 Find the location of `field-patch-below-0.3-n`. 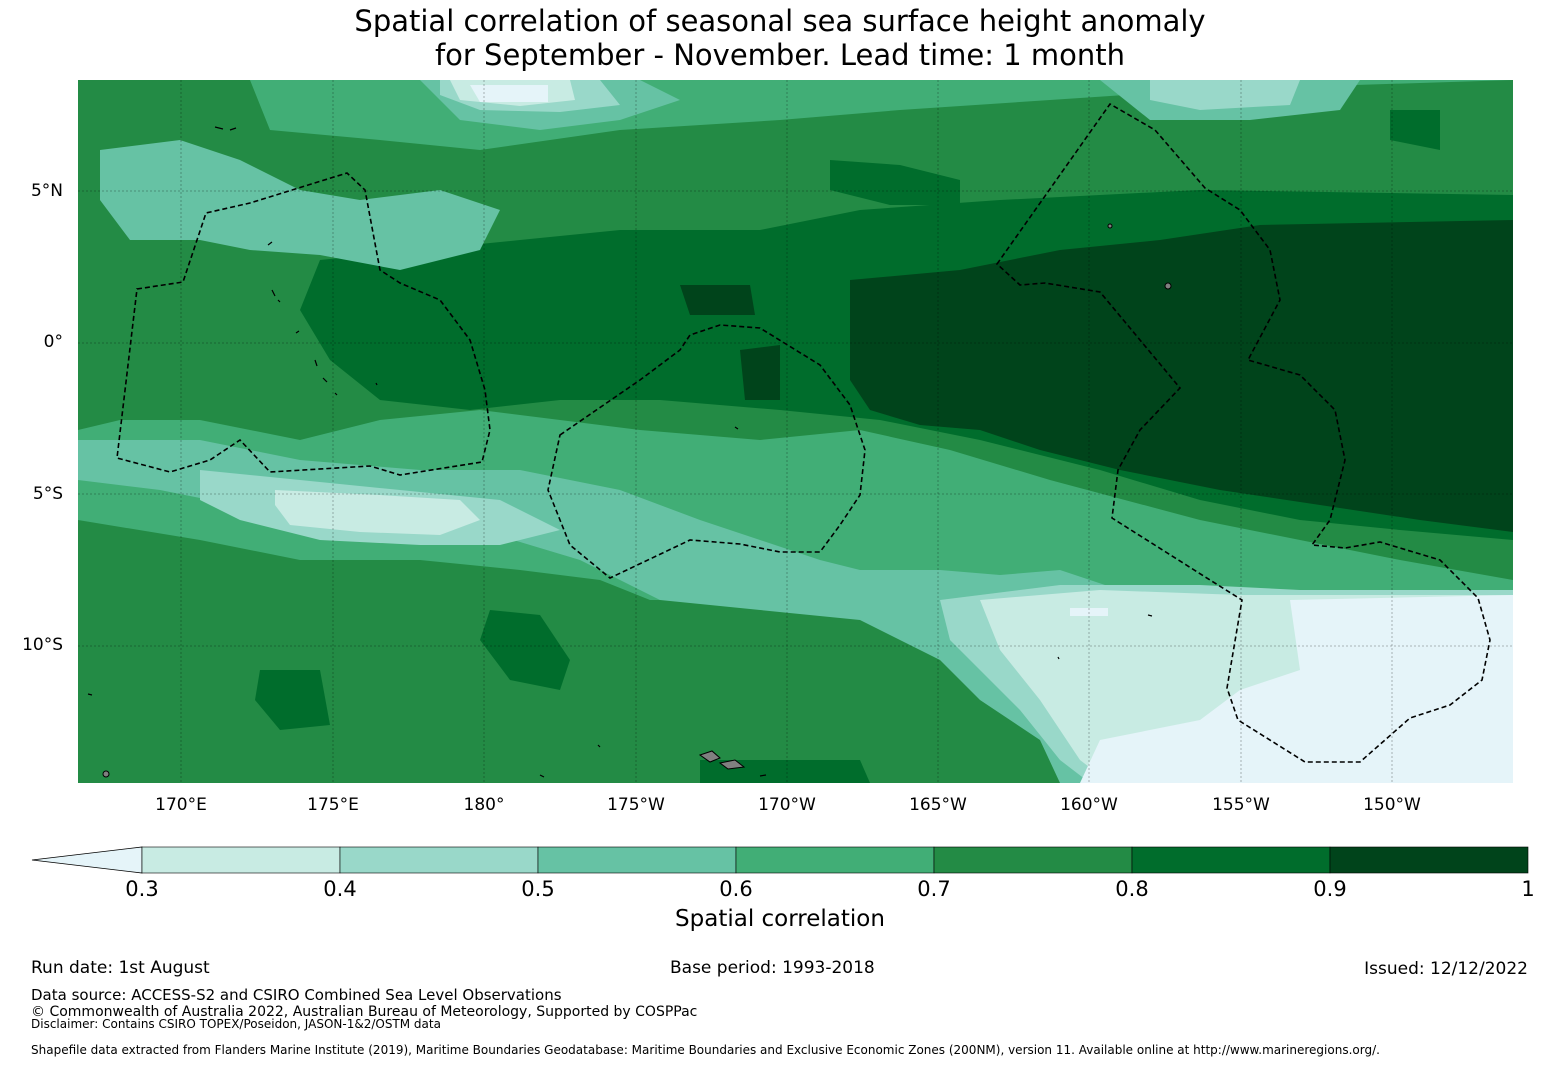

field-patch-below-0.3-n is located at coordinates (509, 93).